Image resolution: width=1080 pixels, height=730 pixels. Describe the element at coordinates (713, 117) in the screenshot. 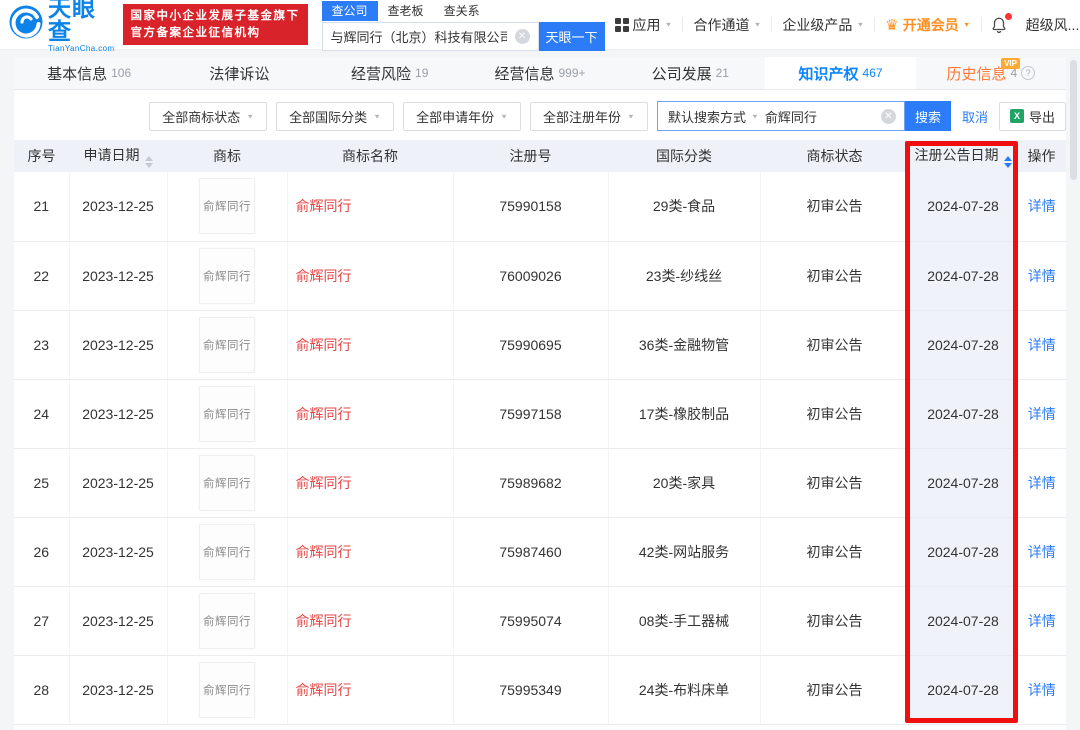

I see `search-mode-dropdown: 默认搜索方式 ▼` at that location.